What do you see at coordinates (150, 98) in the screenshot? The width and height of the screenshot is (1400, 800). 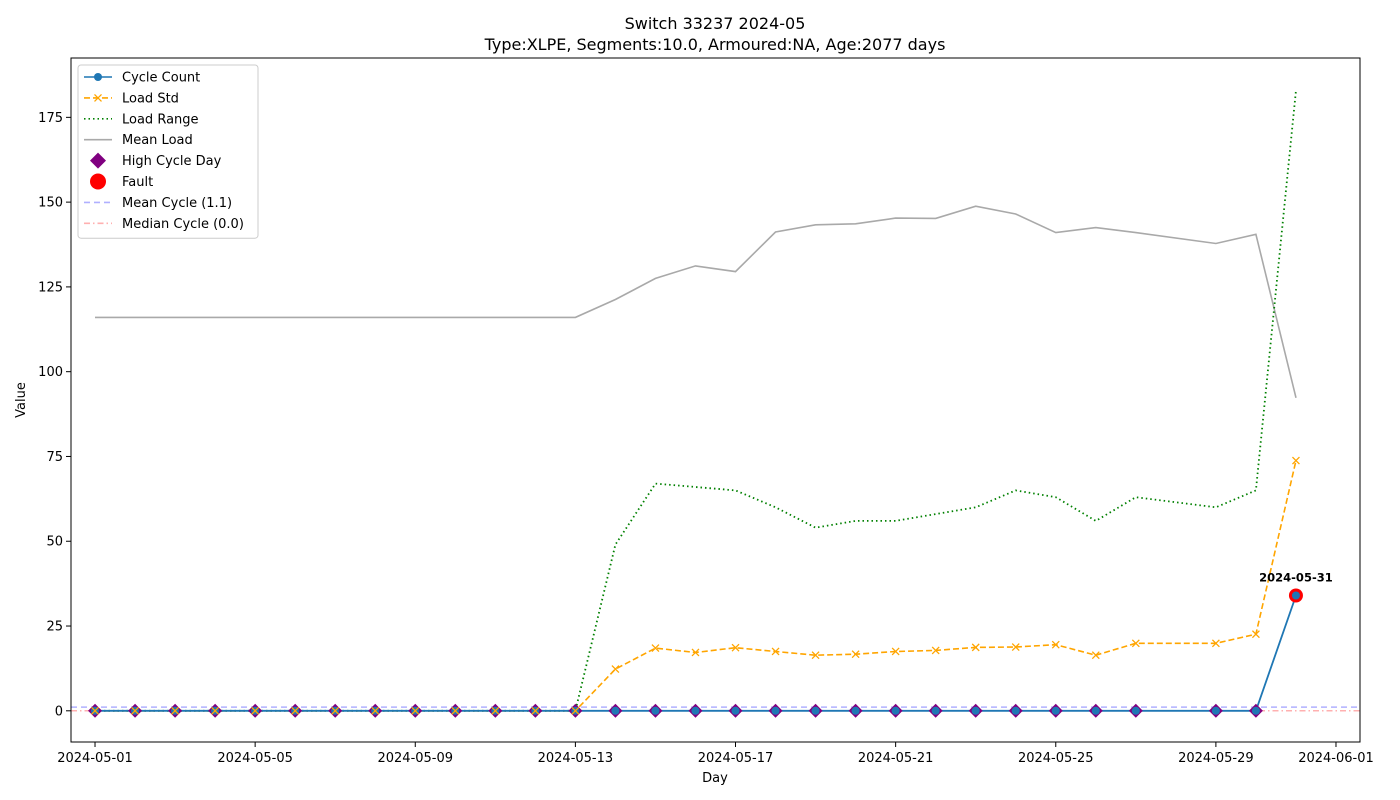 I see `legend-label: Load Std` at bounding box center [150, 98].